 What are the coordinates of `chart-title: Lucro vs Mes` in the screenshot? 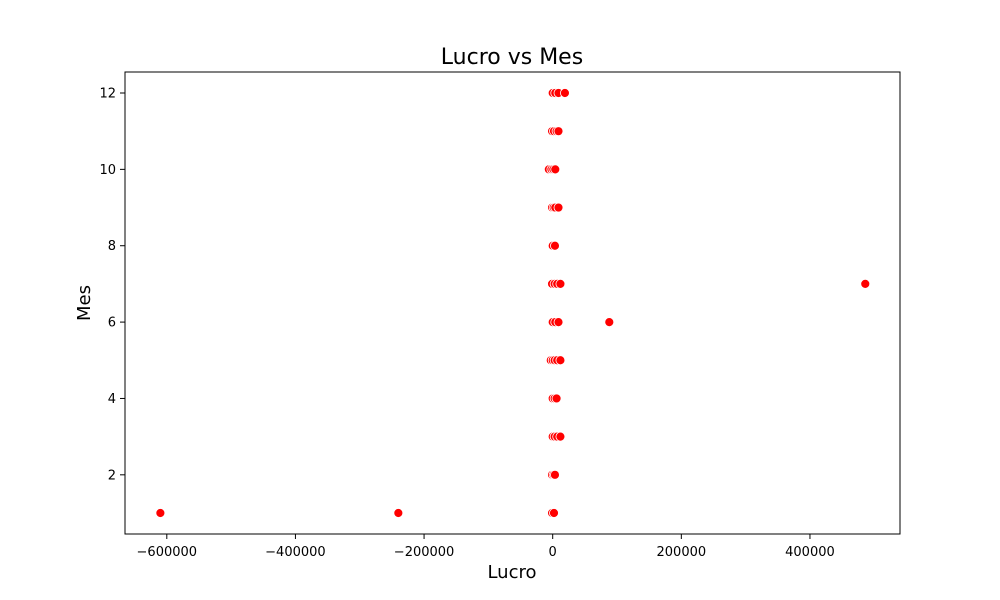 It's located at (512, 57).